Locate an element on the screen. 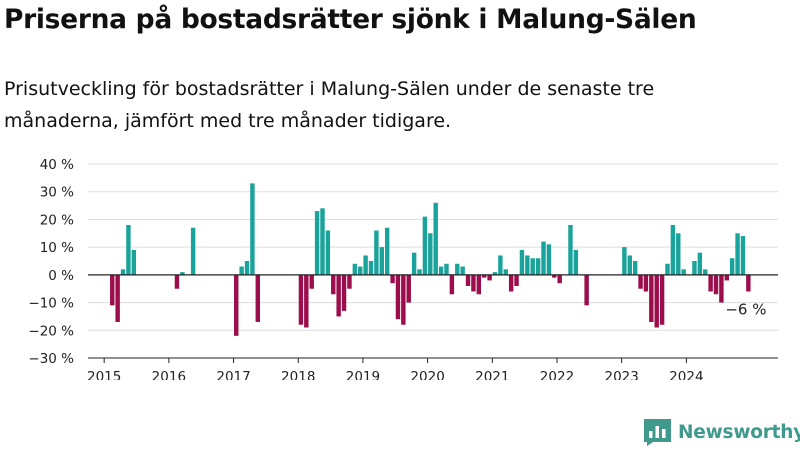 The image size is (800, 450). x-tick-label: 2019 is located at coordinates (363, 374).